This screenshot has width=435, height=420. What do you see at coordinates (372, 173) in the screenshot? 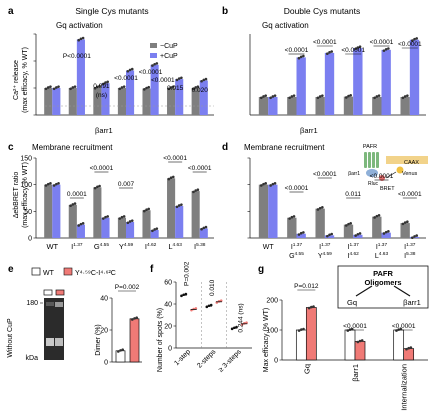
I see `arrestin-shape` at bounding box center [372, 173].